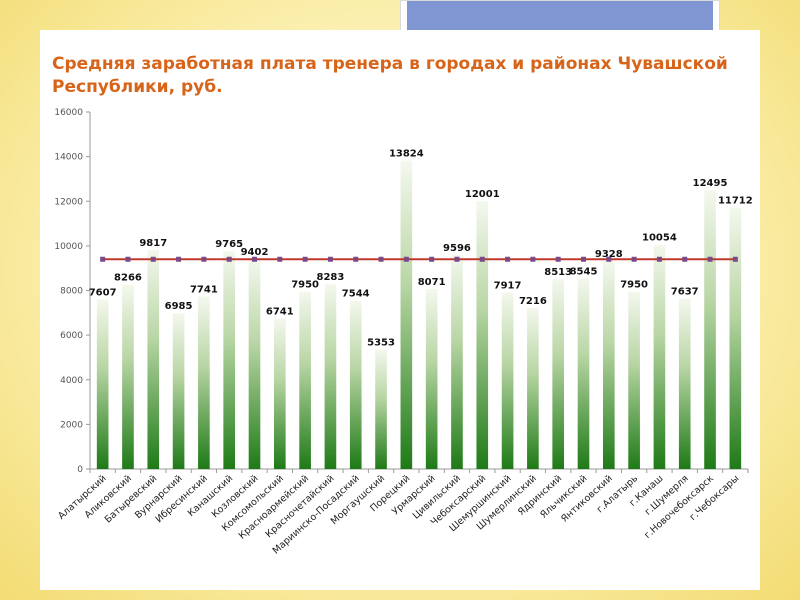 The width and height of the screenshot is (800, 600). Describe the element at coordinates (71, 425) in the screenshot. I see `y-tick-label: 2000` at that location.